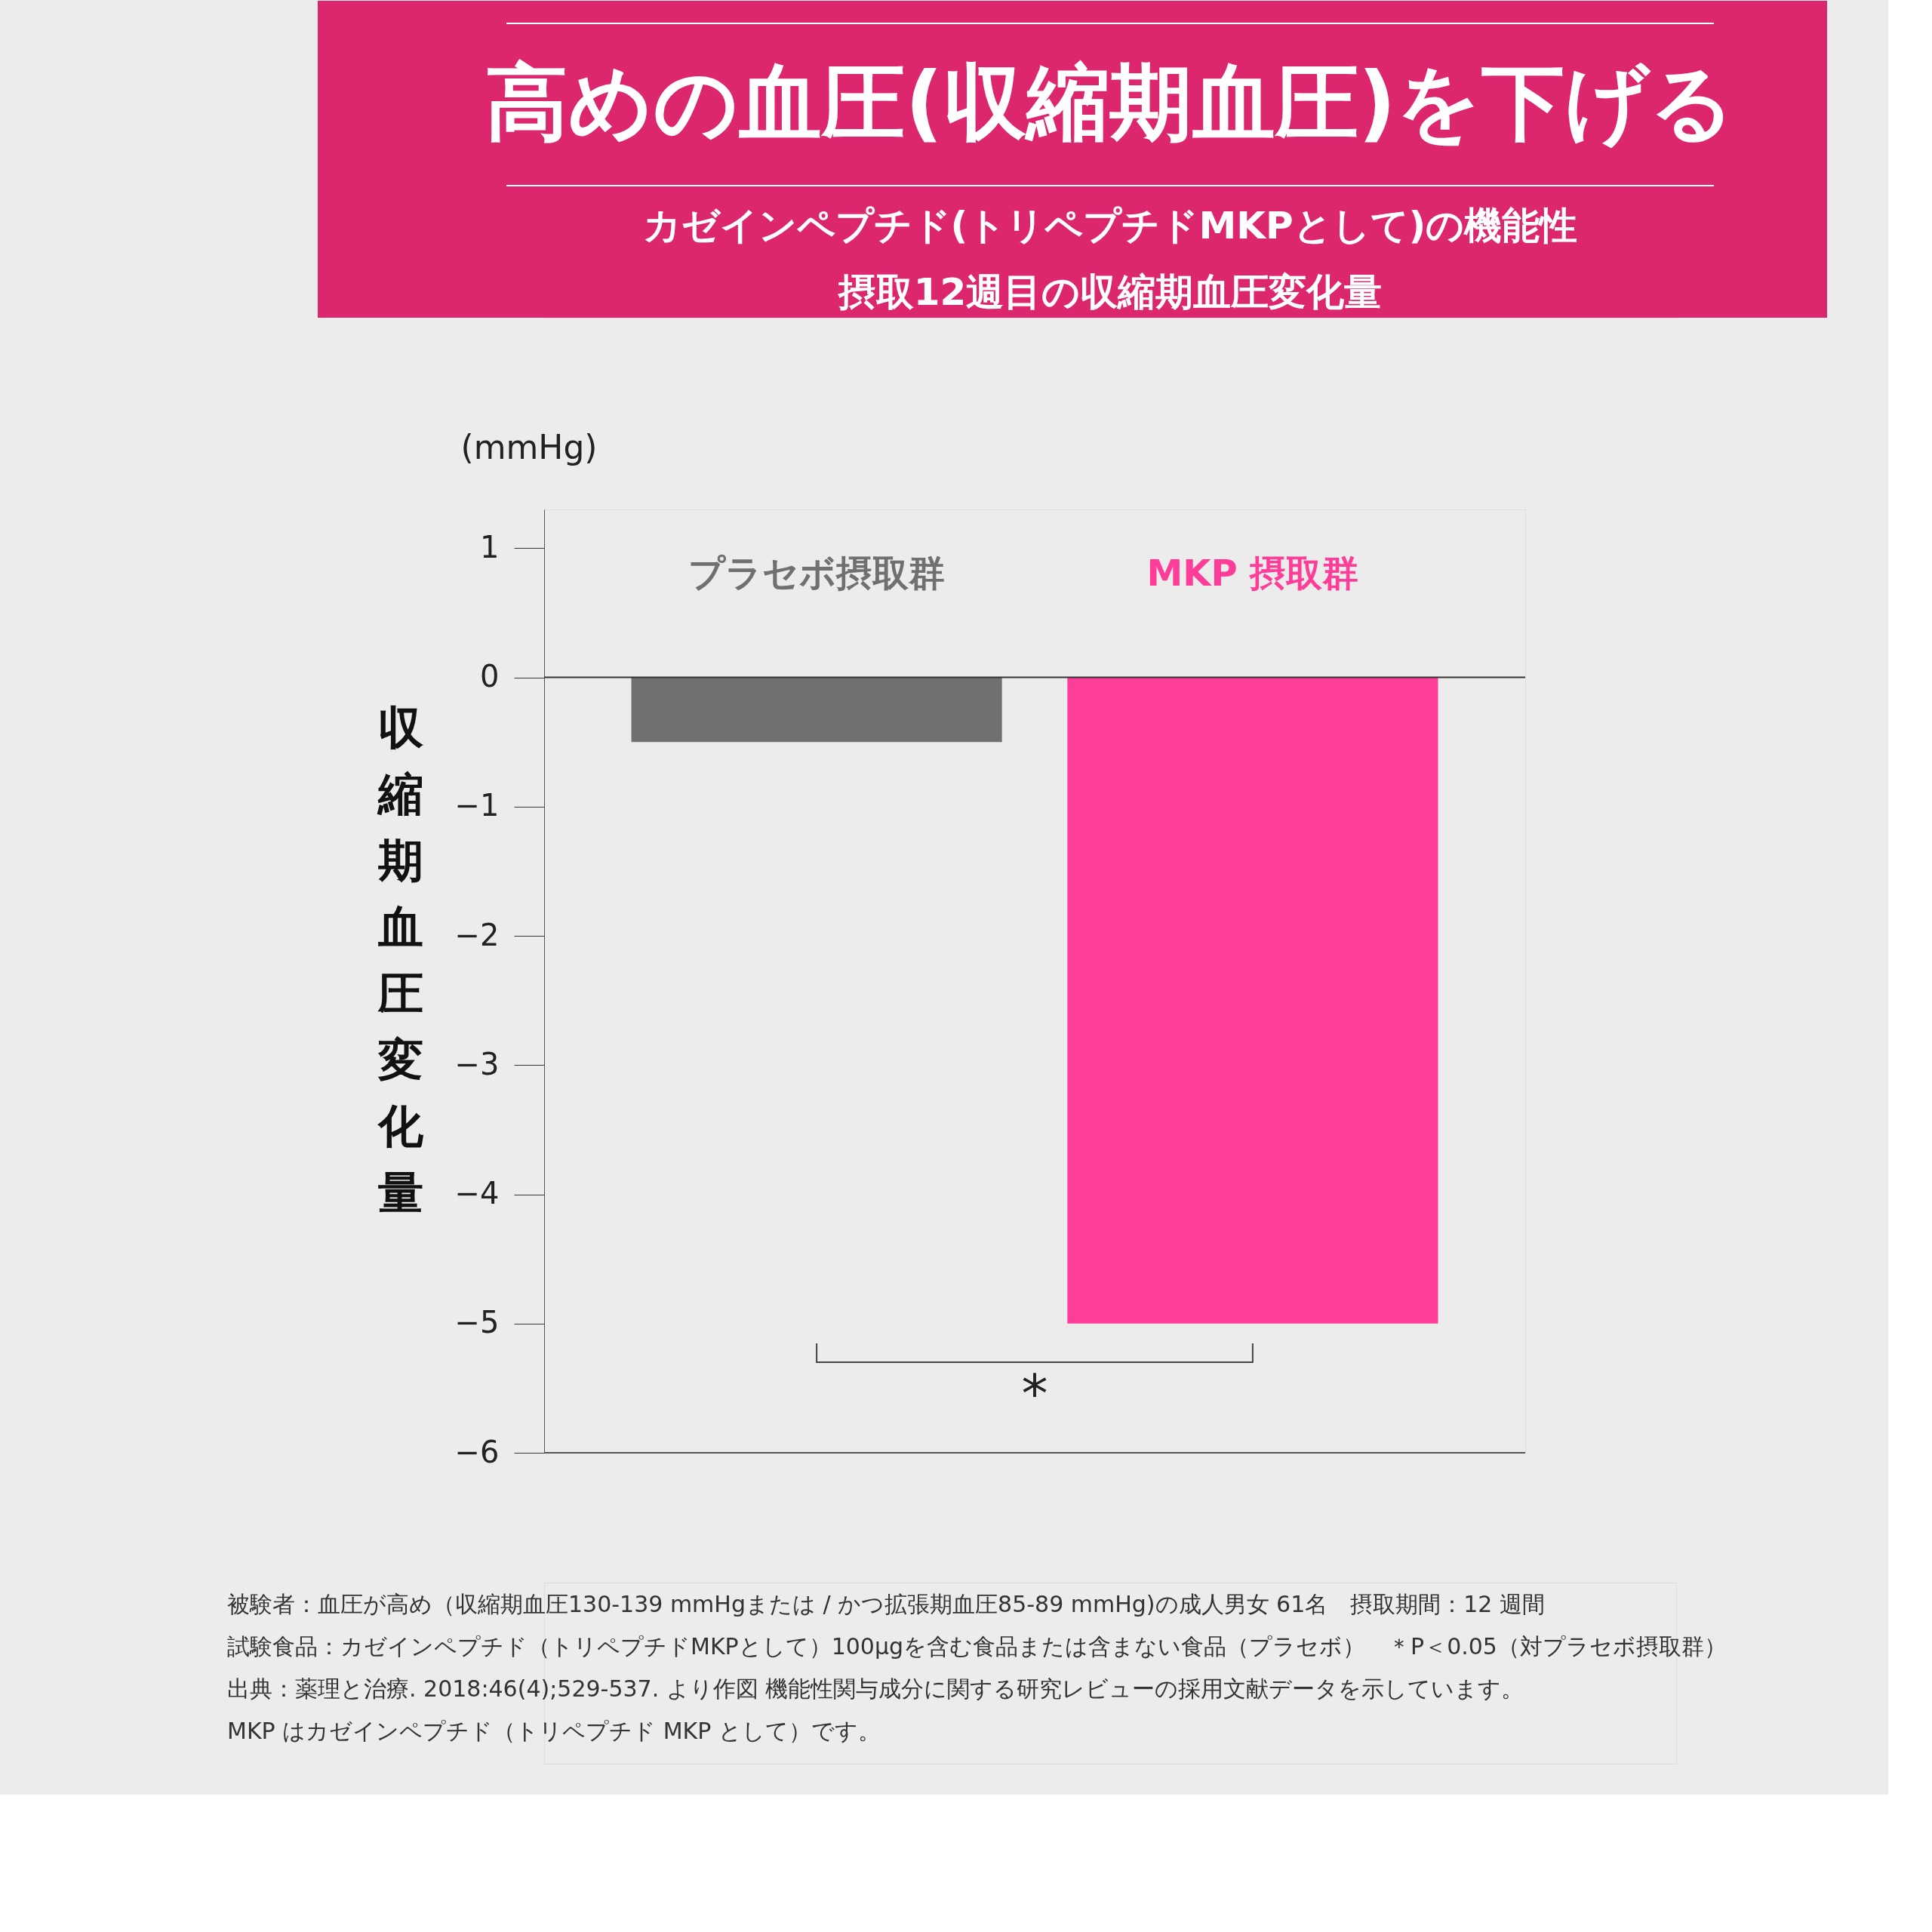 This screenshot has height=1932, width=1932. What do you see at coordinates (875, 1688) in the screenshot?
I see `source-note: 出典：薬理と治療. 2018:46(4);529-537. より作図 機能性関与成分に関する研究レビューの採用文献データを示しています。` at bounding box center [875, 1688].